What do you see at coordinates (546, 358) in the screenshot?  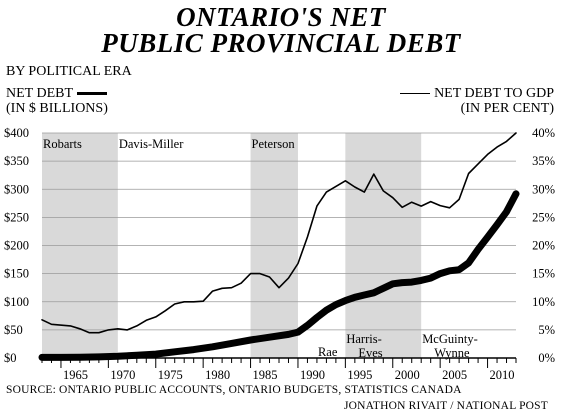 I see `right-tick-label: 0%` at bounding box center [546, 358].